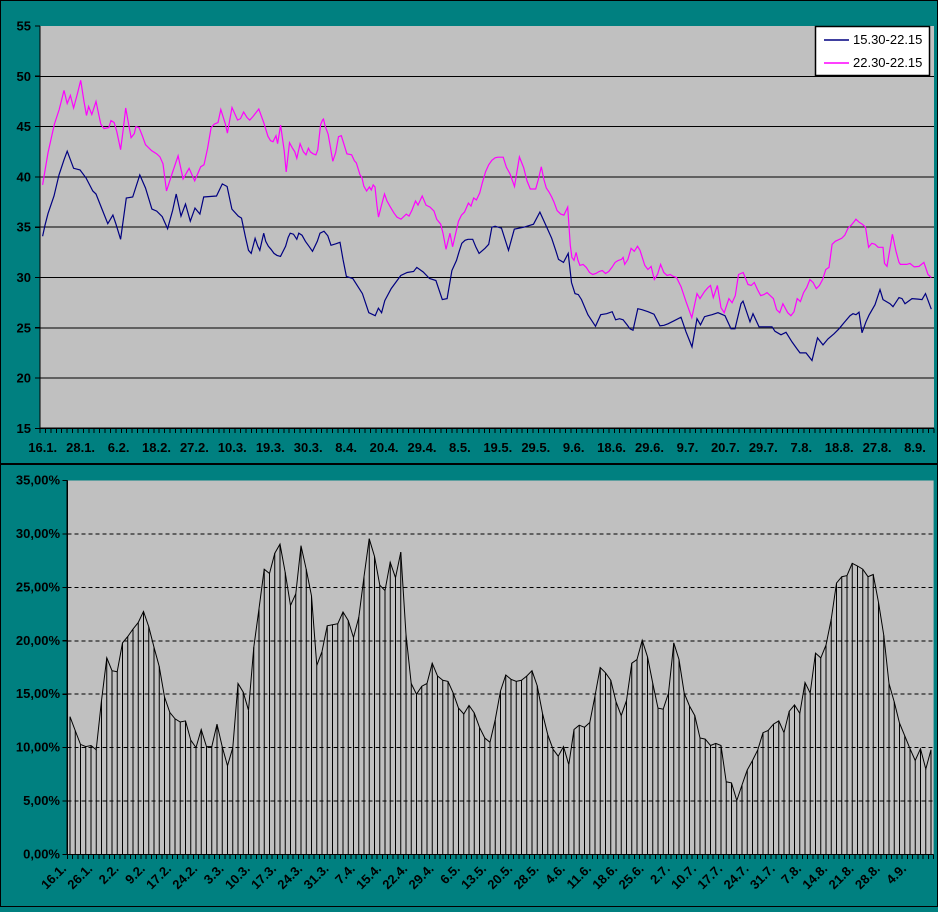  I want to click on svg-text: 20.4., so click(384, 447).